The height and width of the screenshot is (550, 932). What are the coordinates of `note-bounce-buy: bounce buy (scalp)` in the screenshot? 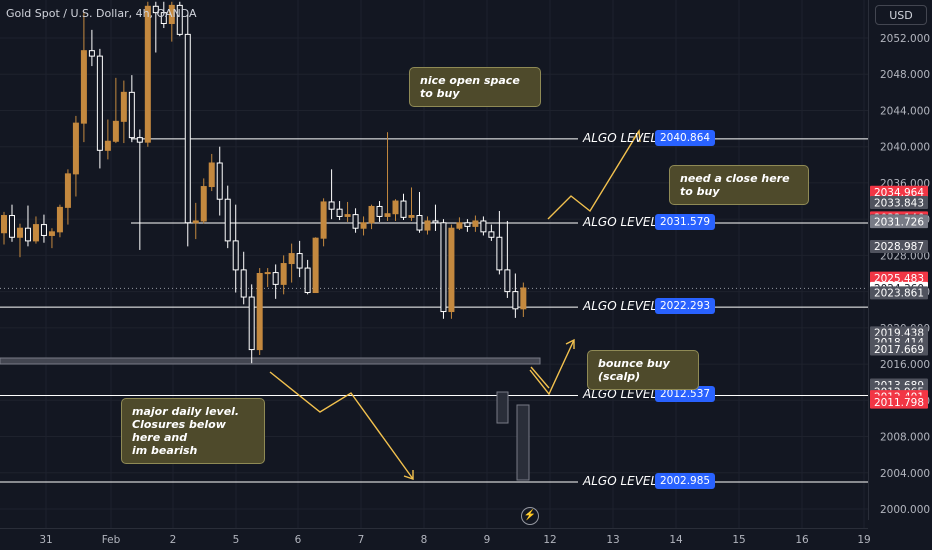 It's located at (643, 370).